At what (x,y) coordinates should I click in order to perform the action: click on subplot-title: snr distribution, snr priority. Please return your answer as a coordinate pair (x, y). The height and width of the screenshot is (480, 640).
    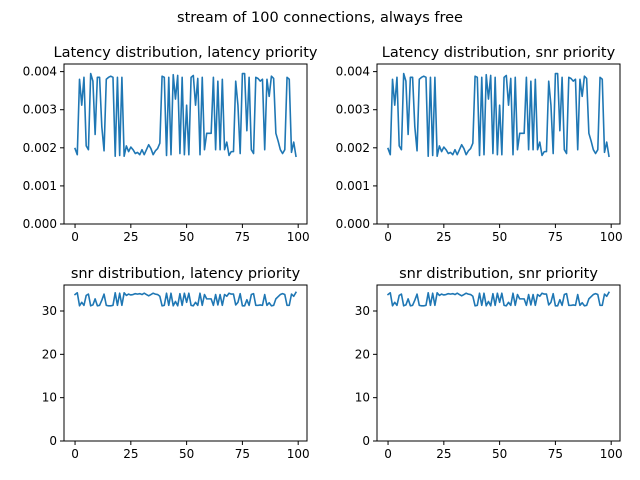
    Looking at the image, I should click on (498, 274).